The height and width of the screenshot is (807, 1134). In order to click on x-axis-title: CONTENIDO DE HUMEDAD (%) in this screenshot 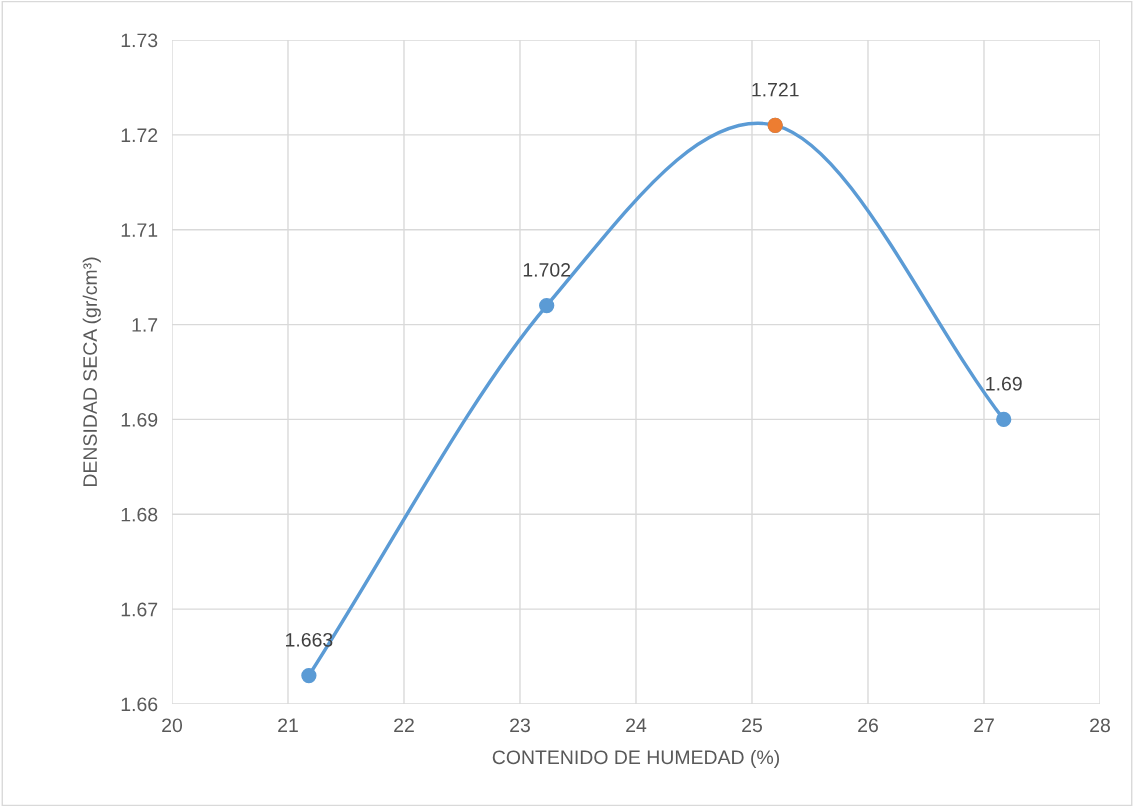, I will do `click(636, 759)`.